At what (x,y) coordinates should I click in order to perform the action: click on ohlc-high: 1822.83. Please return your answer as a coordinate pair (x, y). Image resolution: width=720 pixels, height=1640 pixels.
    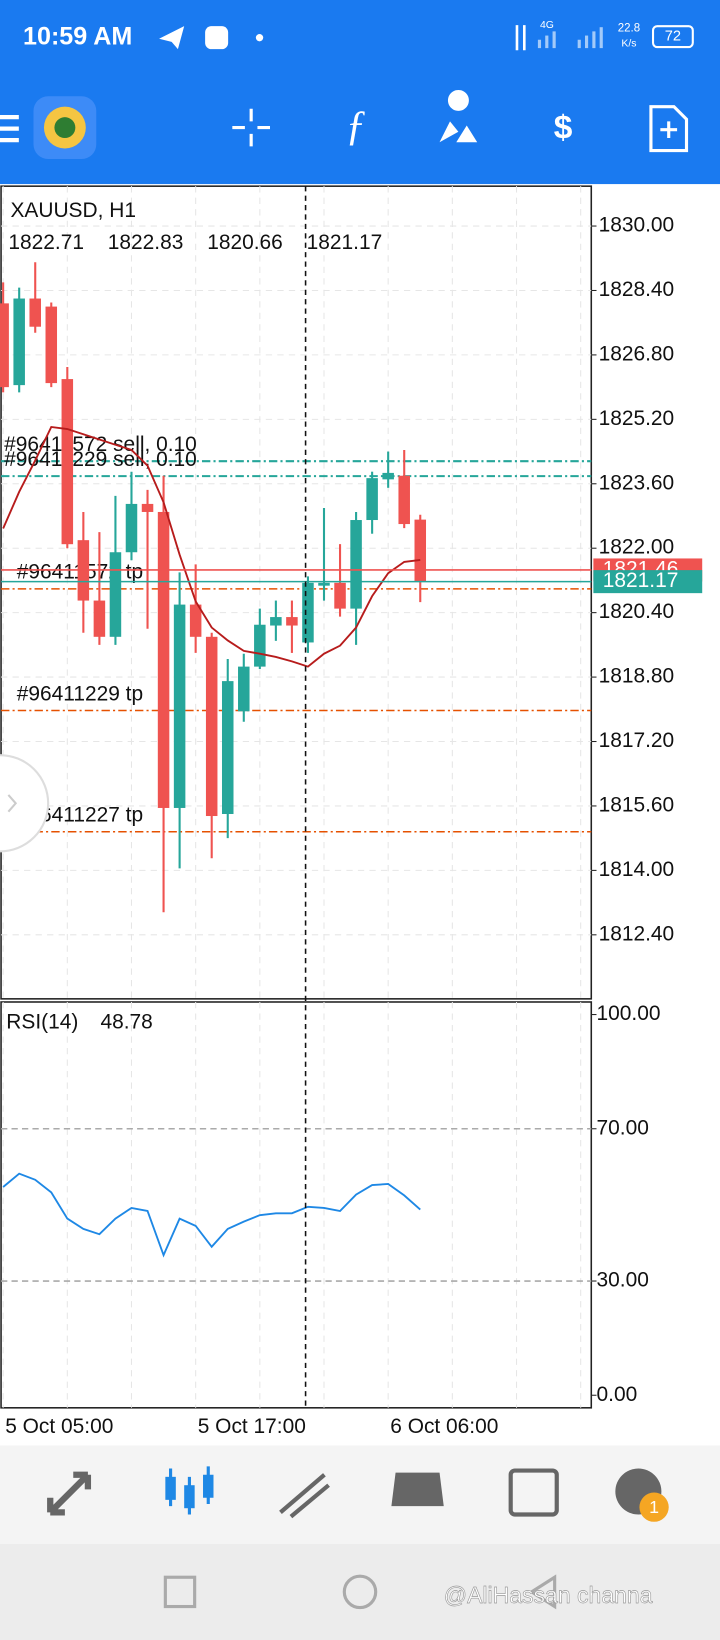
    Looking at the image, I should click on (146, 242).